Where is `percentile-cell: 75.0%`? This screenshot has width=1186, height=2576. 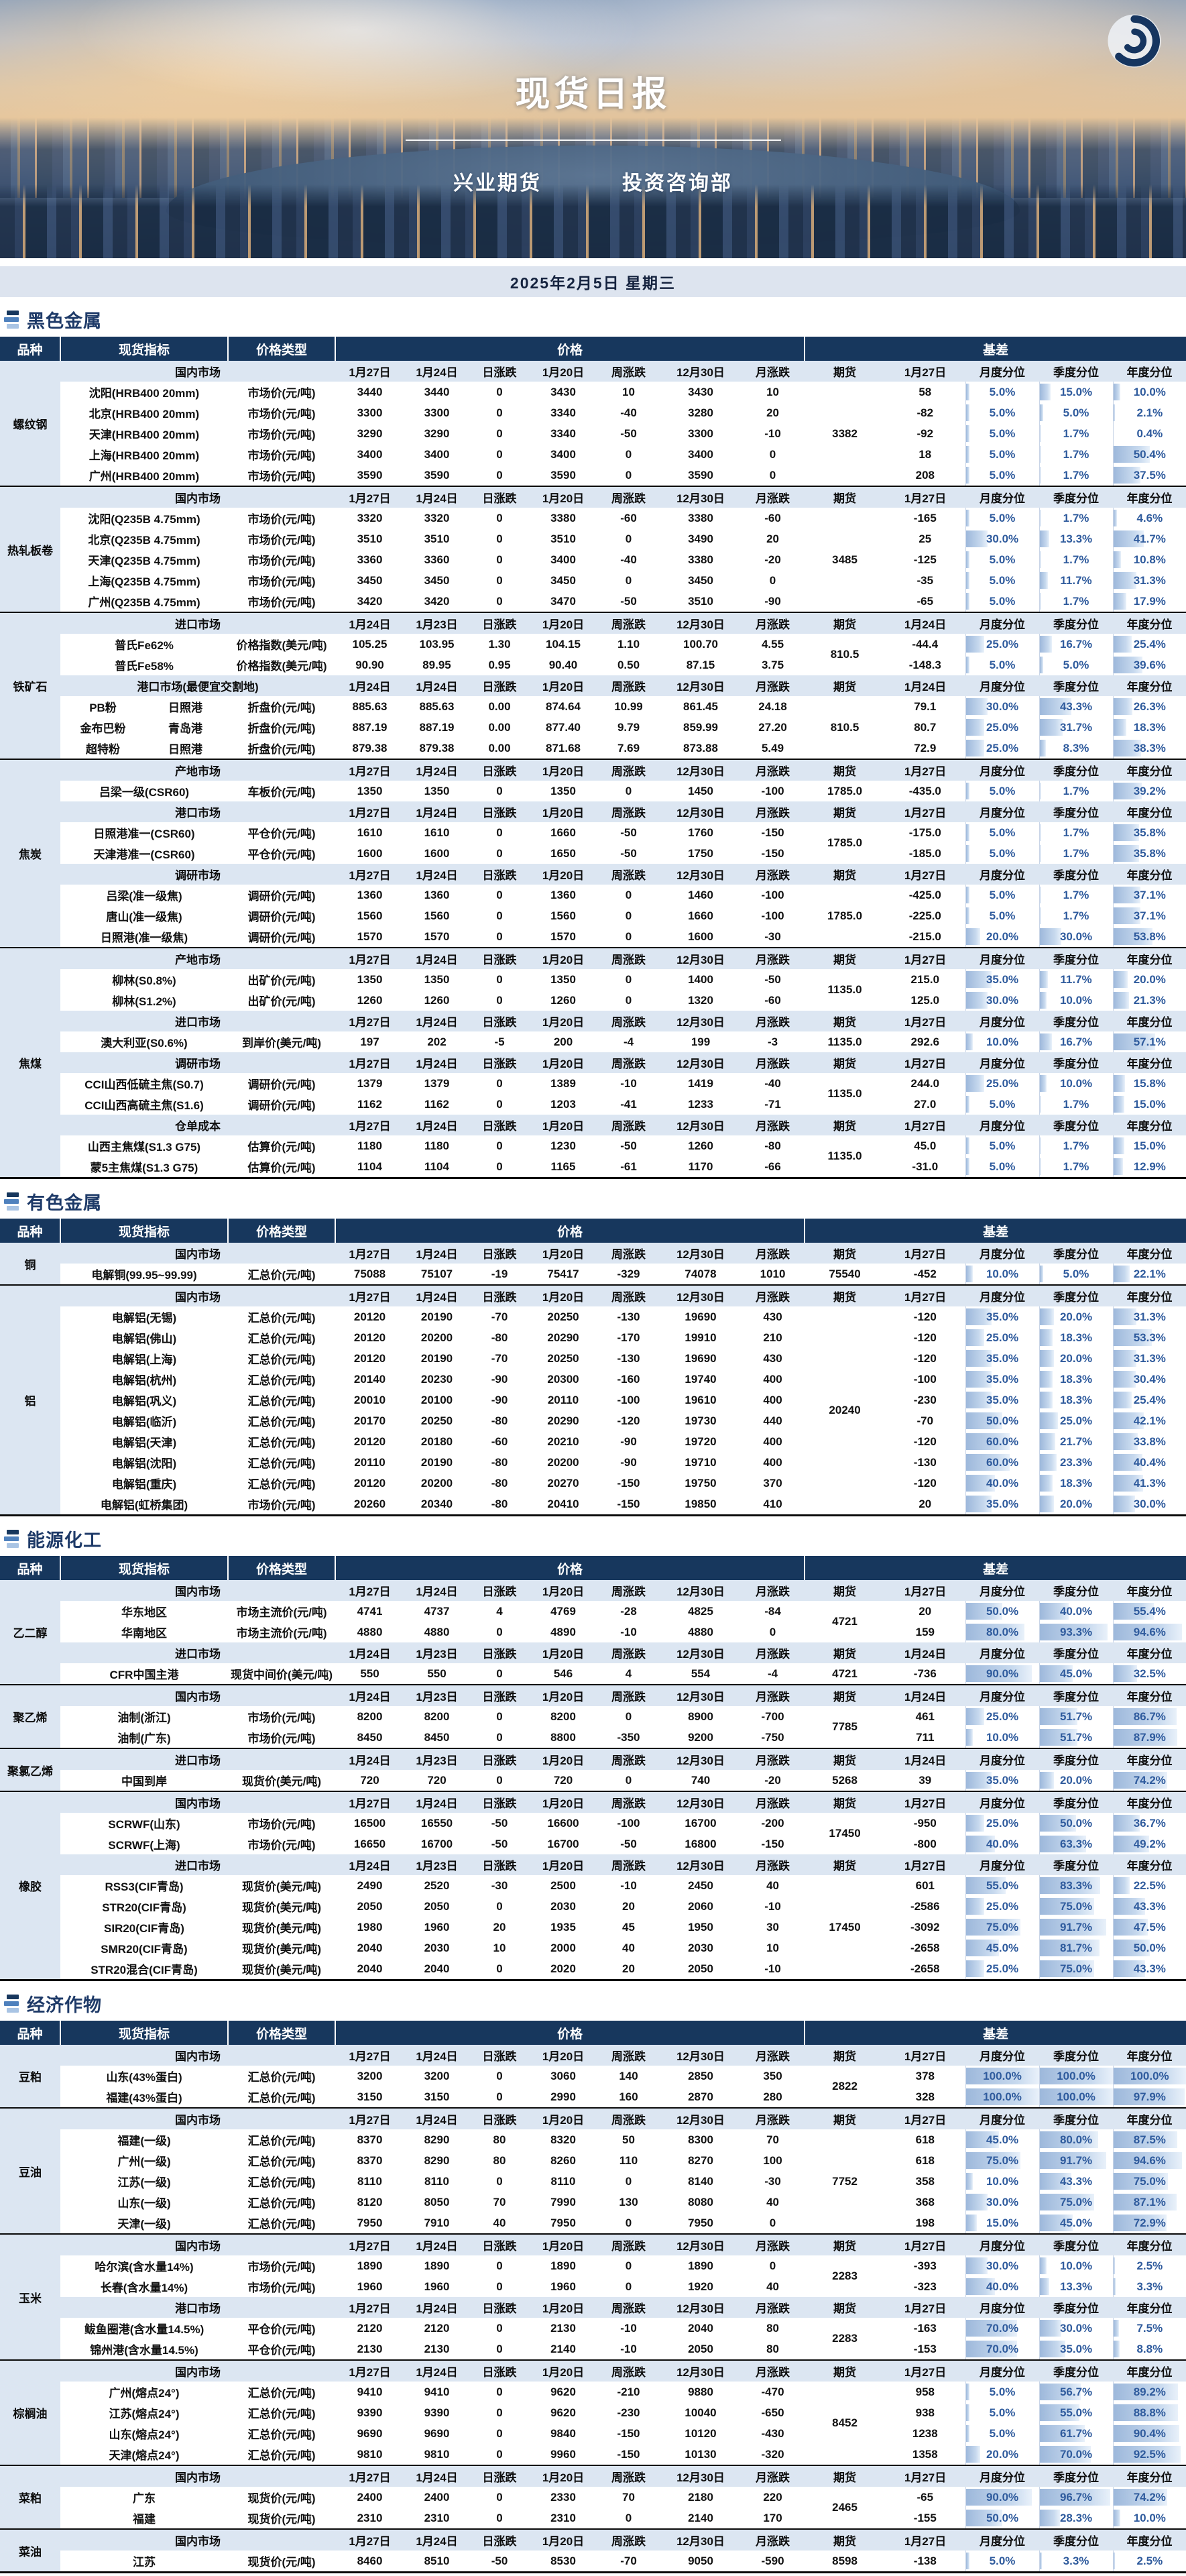
percentile-cell: 75.0% is located at coordinates (1149, 2181).